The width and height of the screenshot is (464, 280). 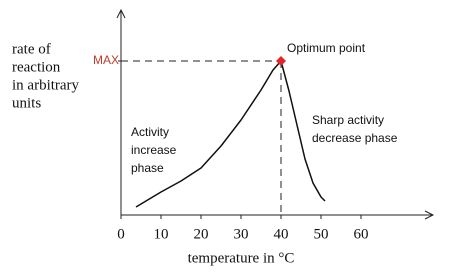 I want to click on x-tick-label: 10, so click(x=161, y=234).